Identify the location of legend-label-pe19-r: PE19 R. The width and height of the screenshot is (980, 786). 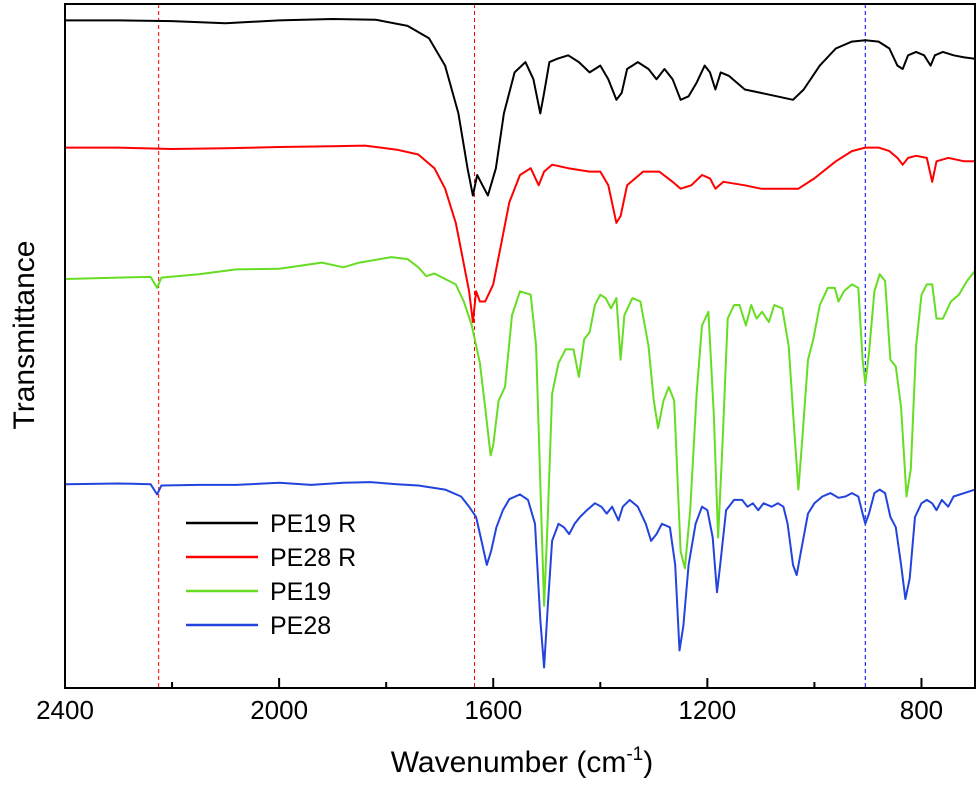
(313, 524).